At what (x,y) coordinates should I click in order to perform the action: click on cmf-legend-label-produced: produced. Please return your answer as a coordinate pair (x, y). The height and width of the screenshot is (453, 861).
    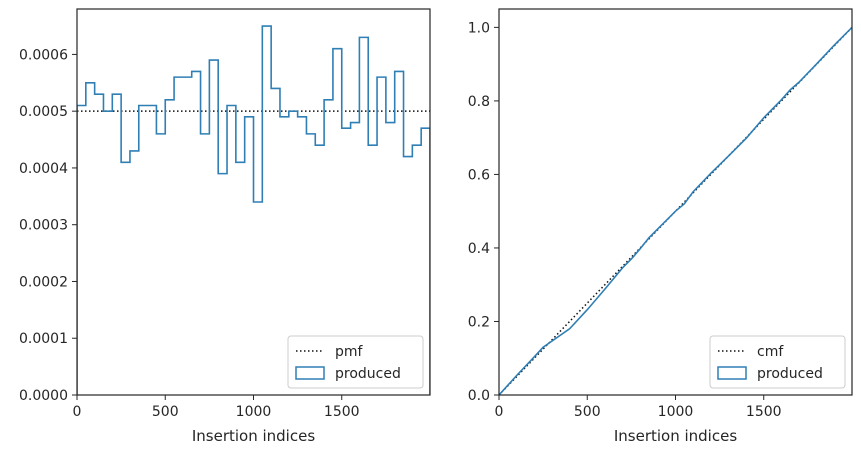
    Looking at the image, I should click on (790, 374).